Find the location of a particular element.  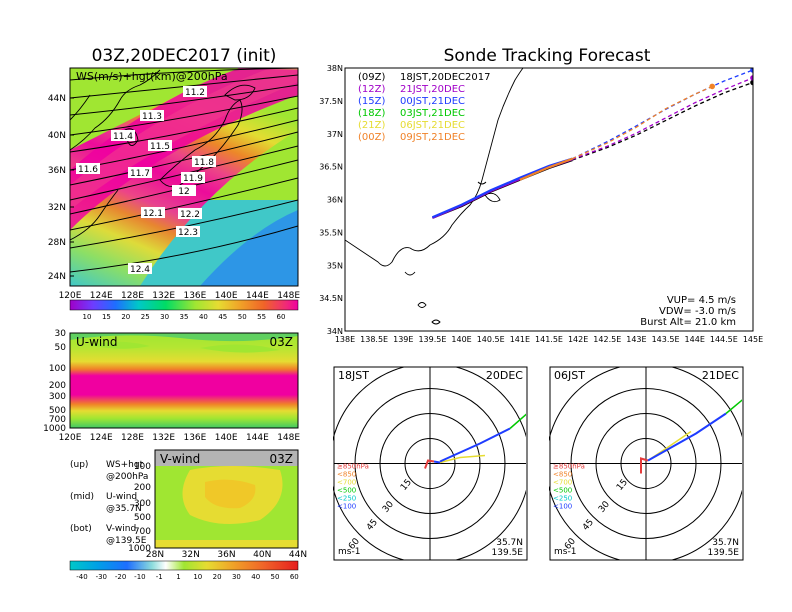

legend-utc: (21Z) is located at coordinates (371, 125).